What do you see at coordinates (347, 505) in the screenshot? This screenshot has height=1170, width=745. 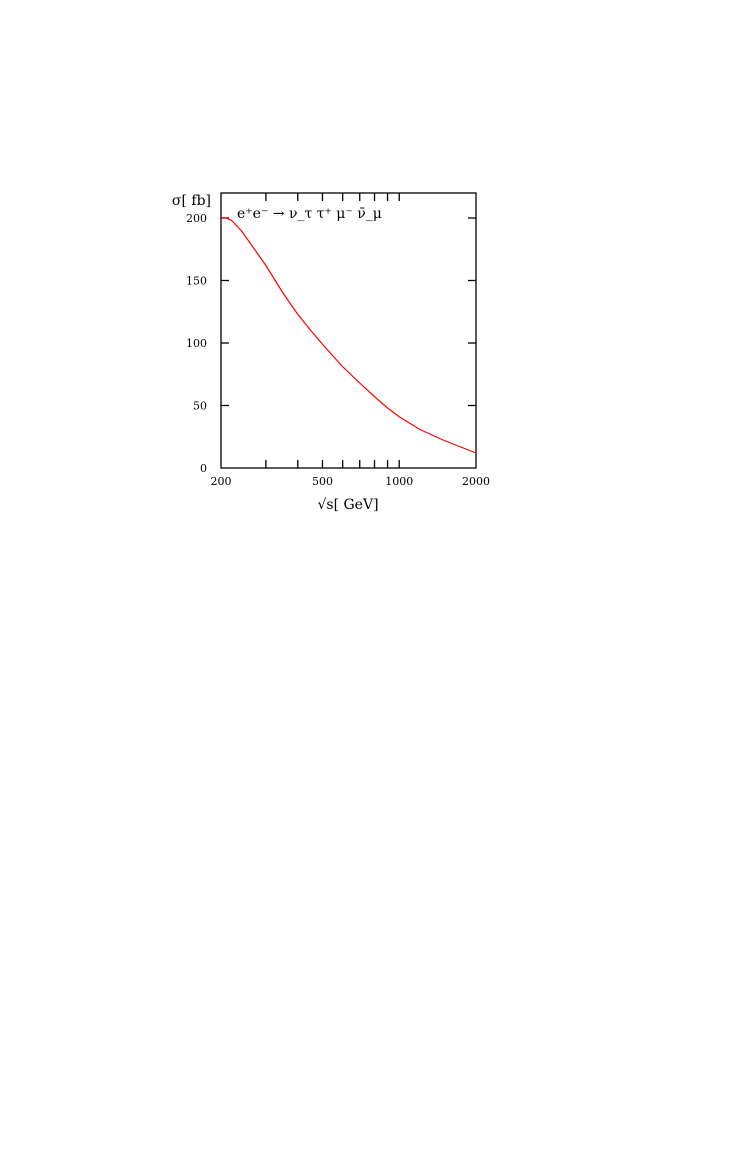 I see `x-axis-title: √s[ GeV]` at bounding box center [347, 505].